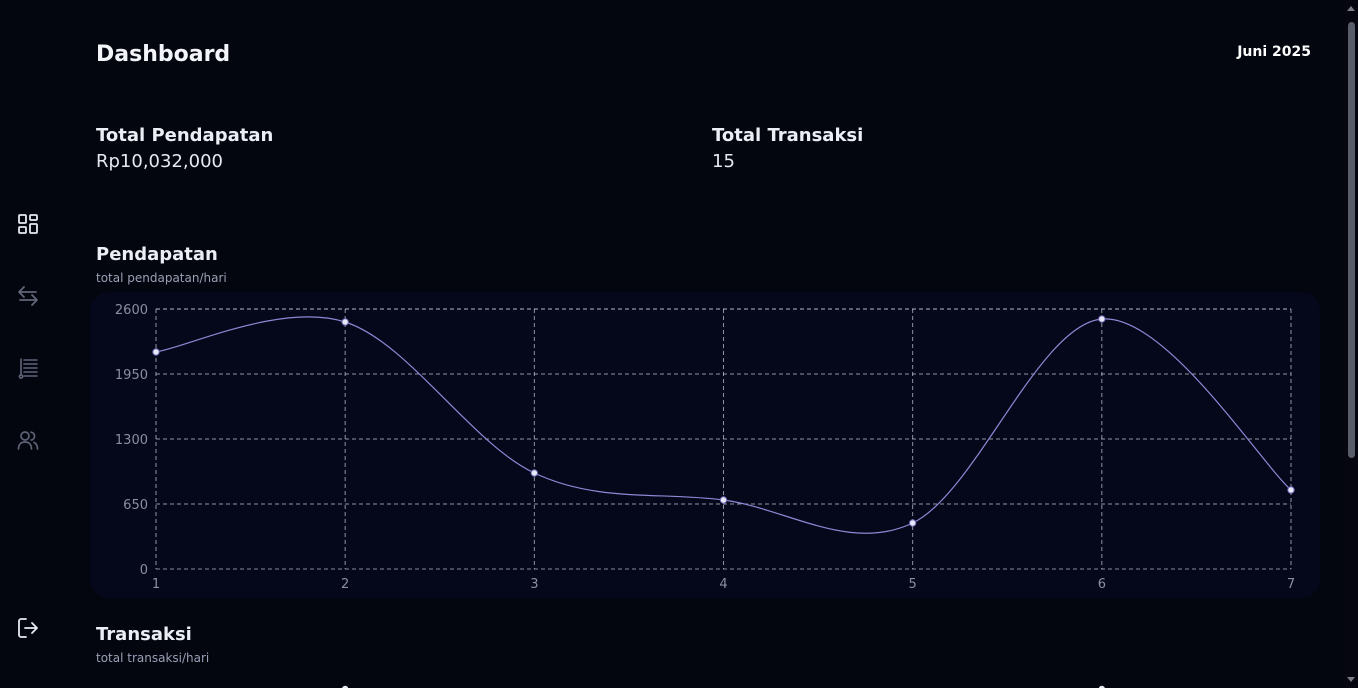 This screenshot has height=688, width=1358. Describe the element at coordinates (184, 150) in the screenshot. I see `stat-total-revenue: Total Pendapatan Rp10,032,000` at that location.